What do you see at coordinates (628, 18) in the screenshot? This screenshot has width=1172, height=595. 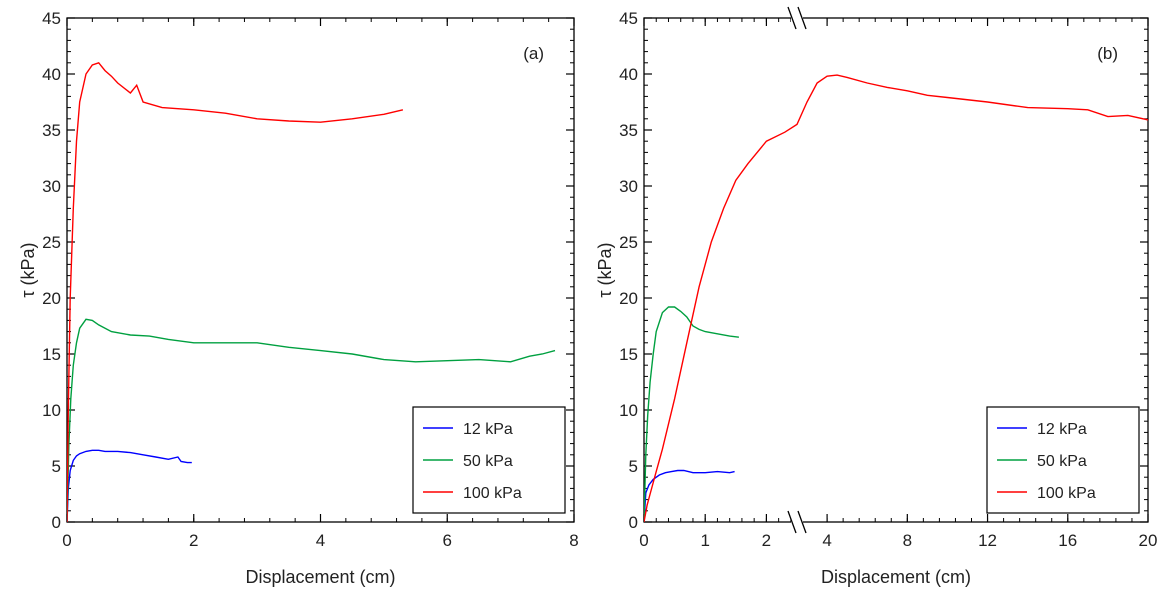 I see `chart1-ytick-label: 45` at bounding box center [628, 18].